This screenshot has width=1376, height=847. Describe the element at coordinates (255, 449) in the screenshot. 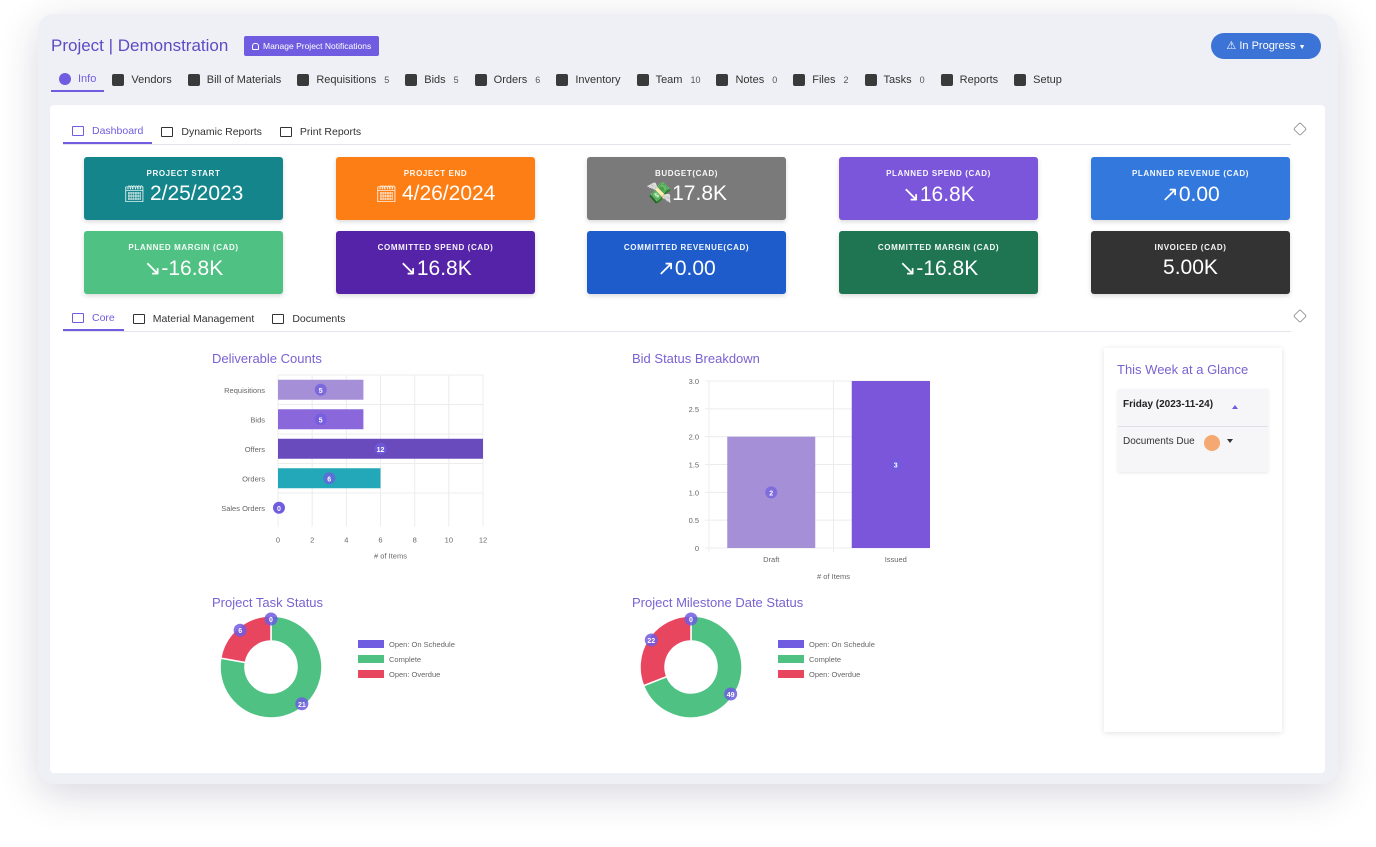

I see `y-tick-label: Offers` at that location.